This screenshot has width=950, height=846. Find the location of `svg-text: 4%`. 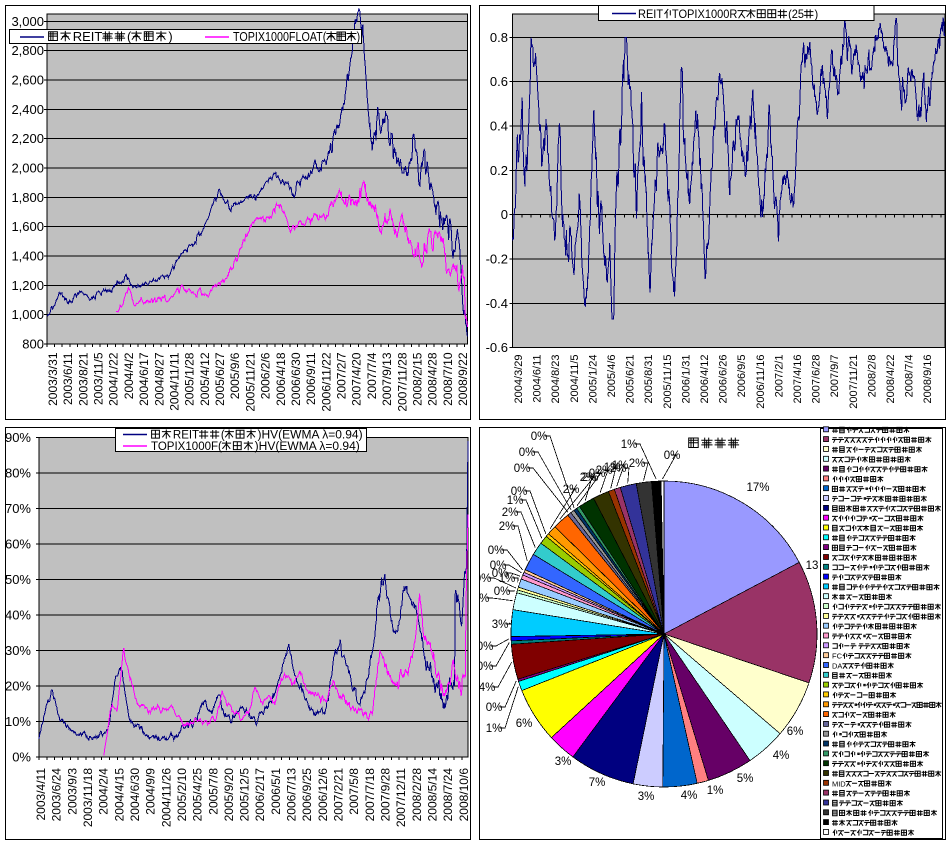

svg-text: 4% is located at coordinates (487, 688).